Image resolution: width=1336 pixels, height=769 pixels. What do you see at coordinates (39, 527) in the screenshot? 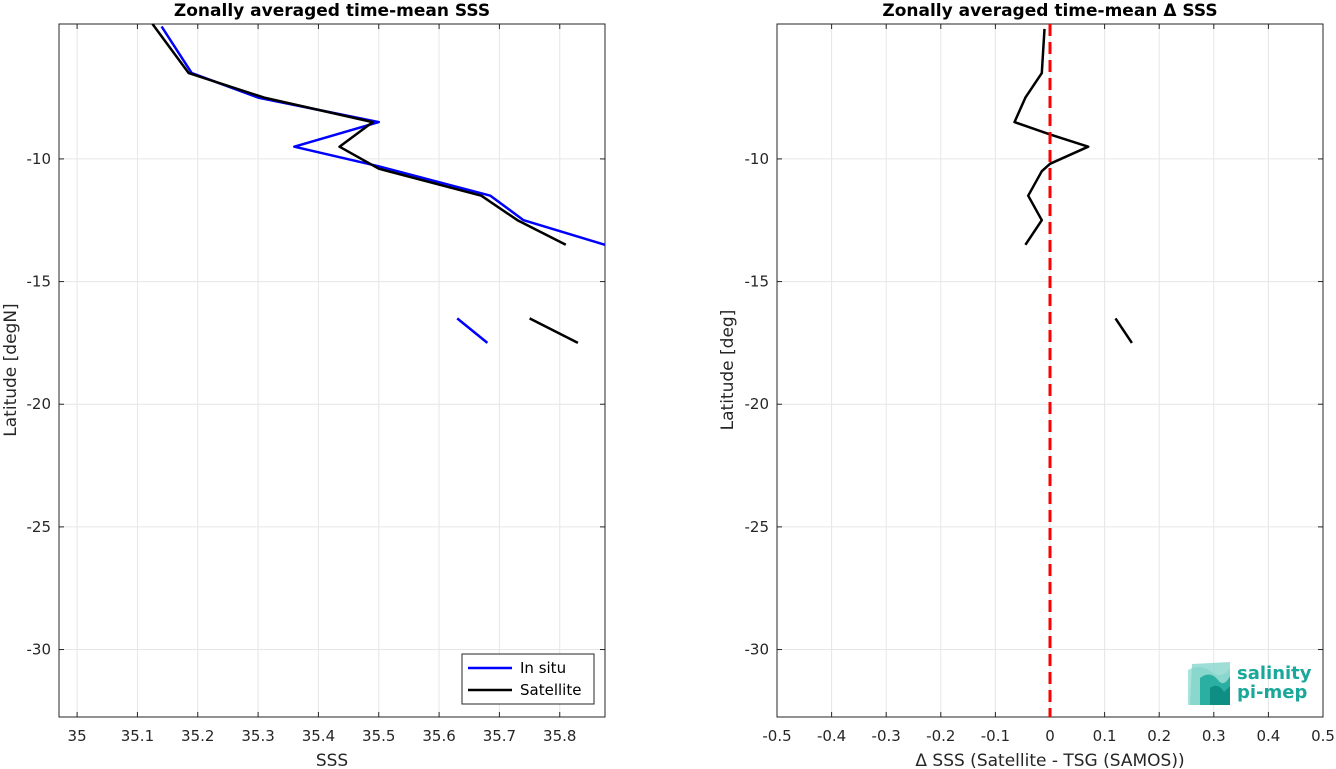
I see `sss-y-tick-label: -25` at bounding box center [39, 527].